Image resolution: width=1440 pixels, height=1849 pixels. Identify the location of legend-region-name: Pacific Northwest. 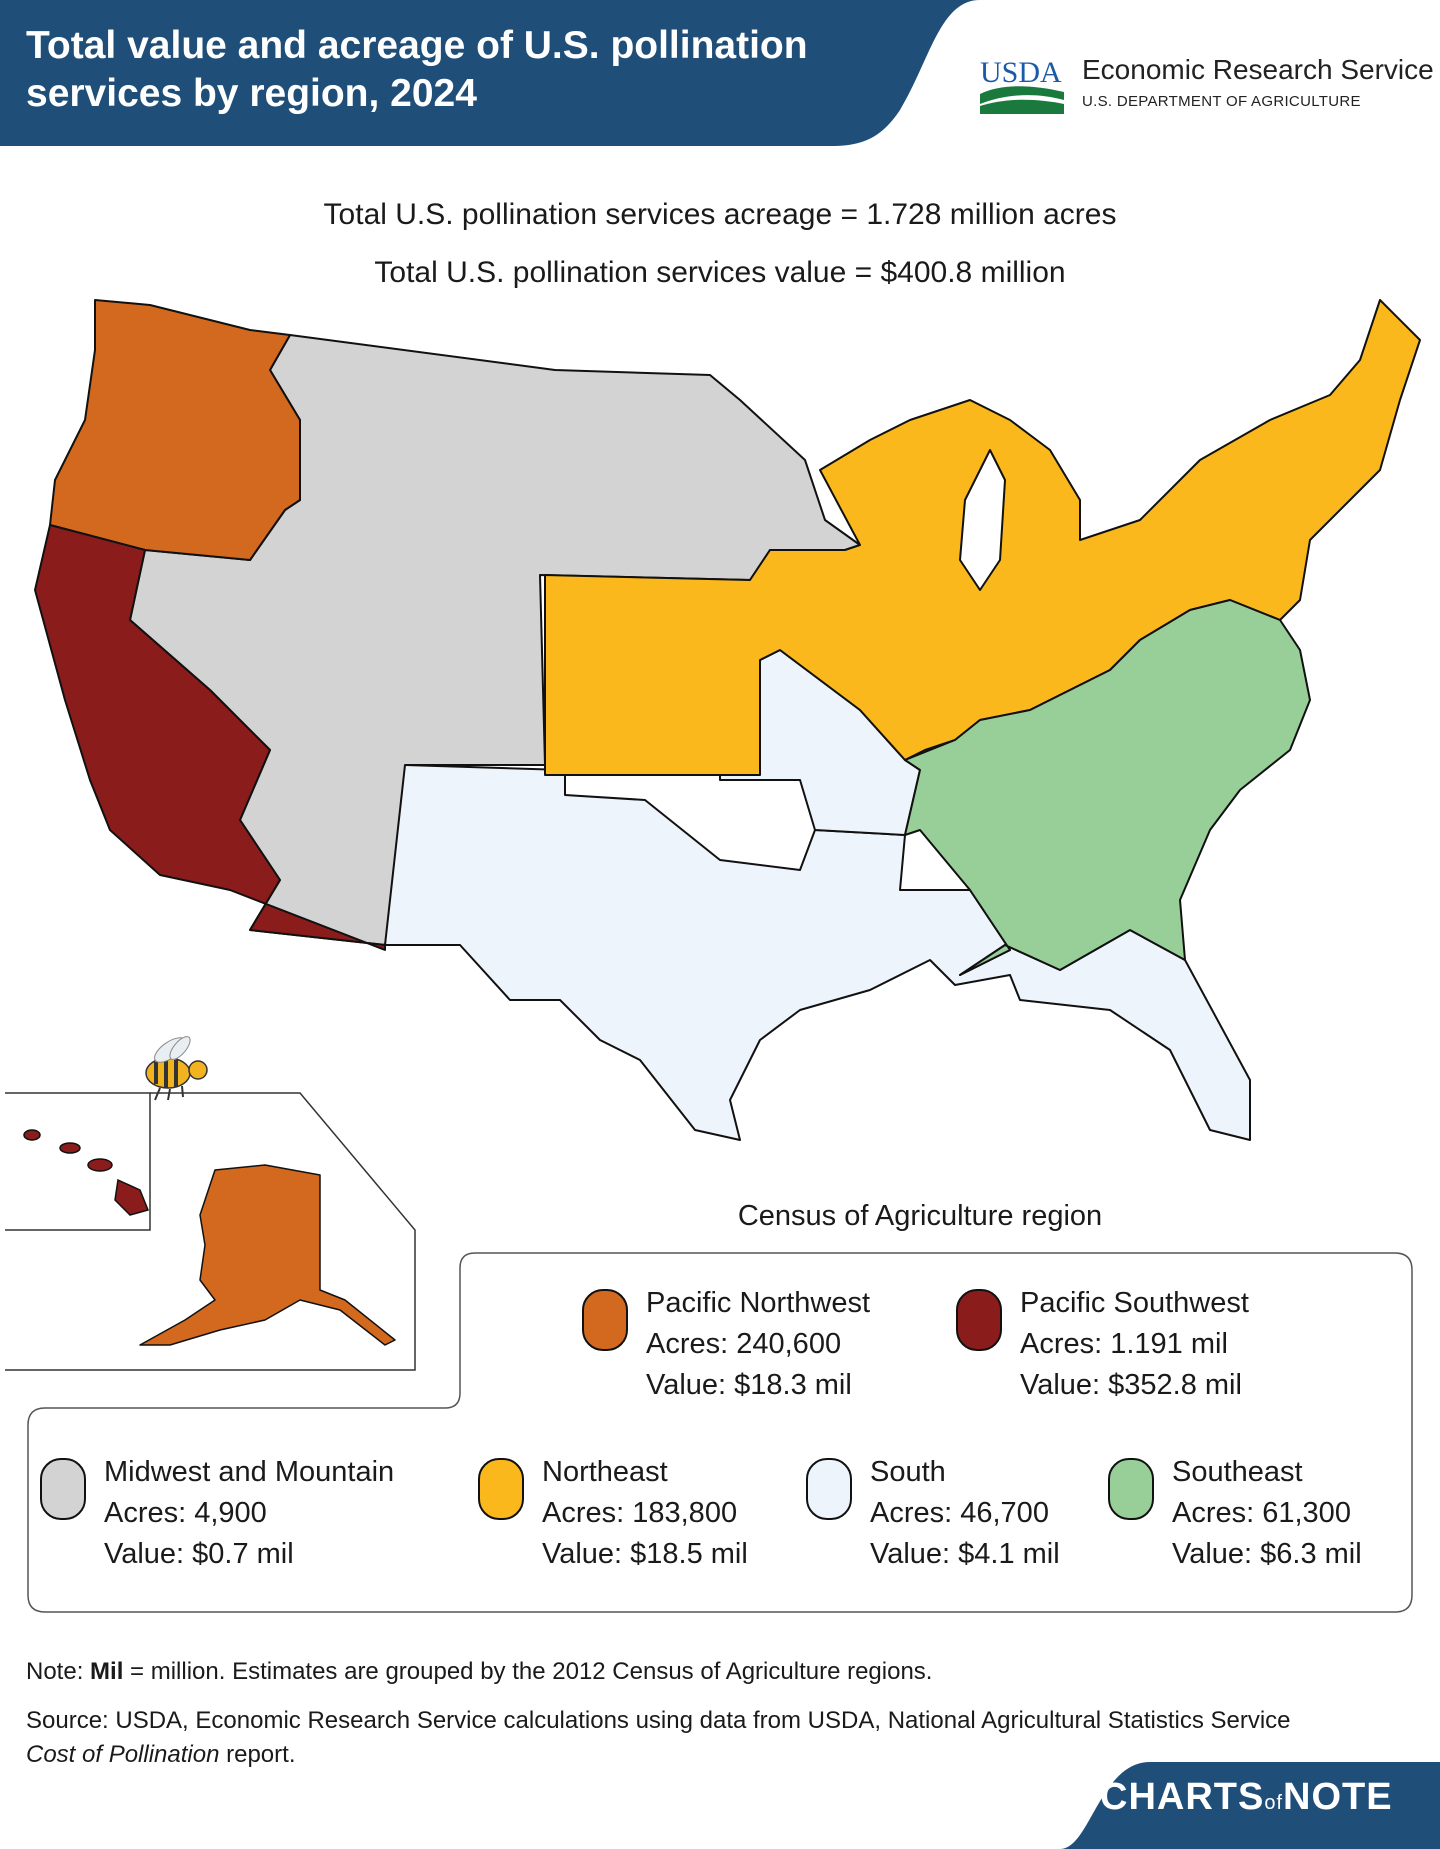
(758, 1303).